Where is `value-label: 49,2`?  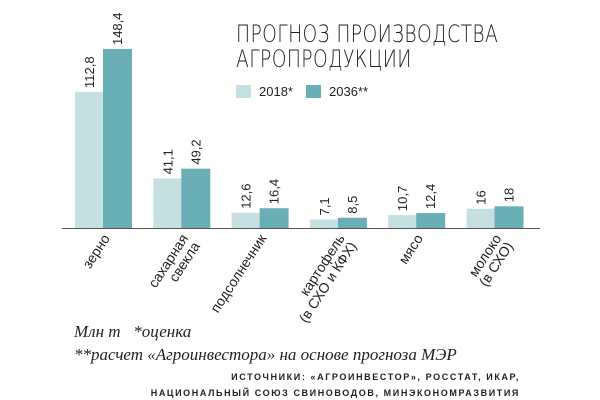
value-label: 49,2 is located at coordinates (195, 151).